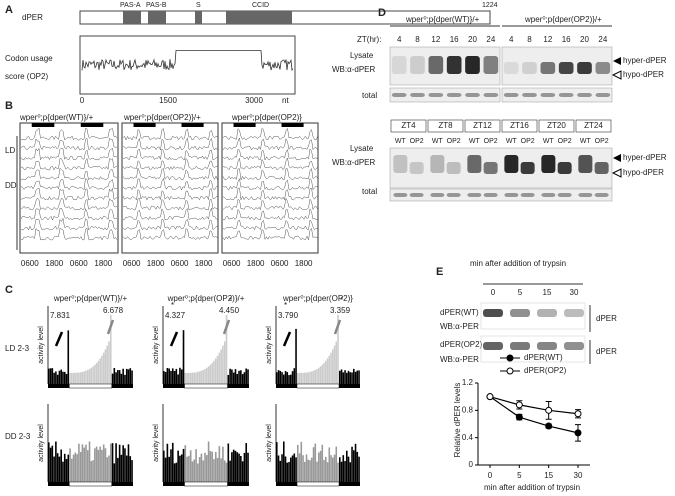  What do you see at coordinates (269, 345) in the screenshot?
I see `y-label: activity level` at bounding box center [269, 345].